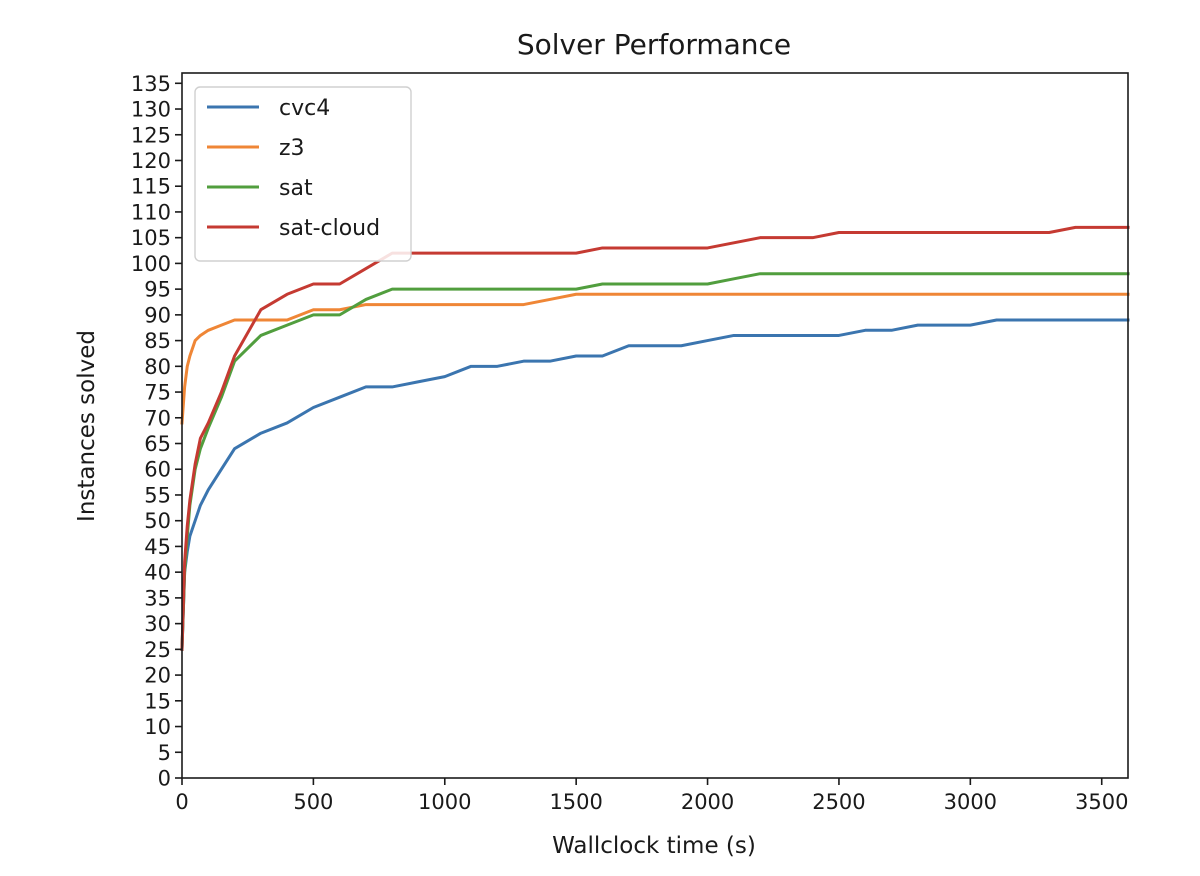 This screenshot has height=876, width=1200. Describe the element at coordinates (87, 426) in the screenshot. I see `y-axis-label: Instances solved` at that location.